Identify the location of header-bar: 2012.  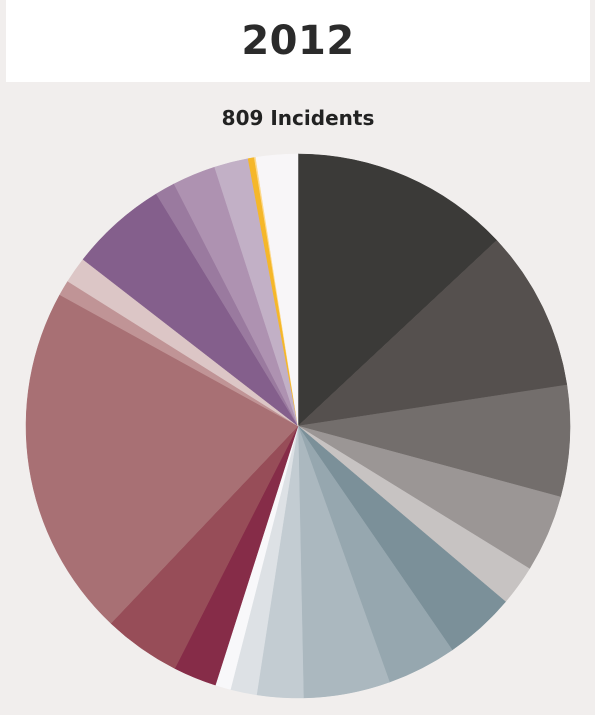
(298, 41).